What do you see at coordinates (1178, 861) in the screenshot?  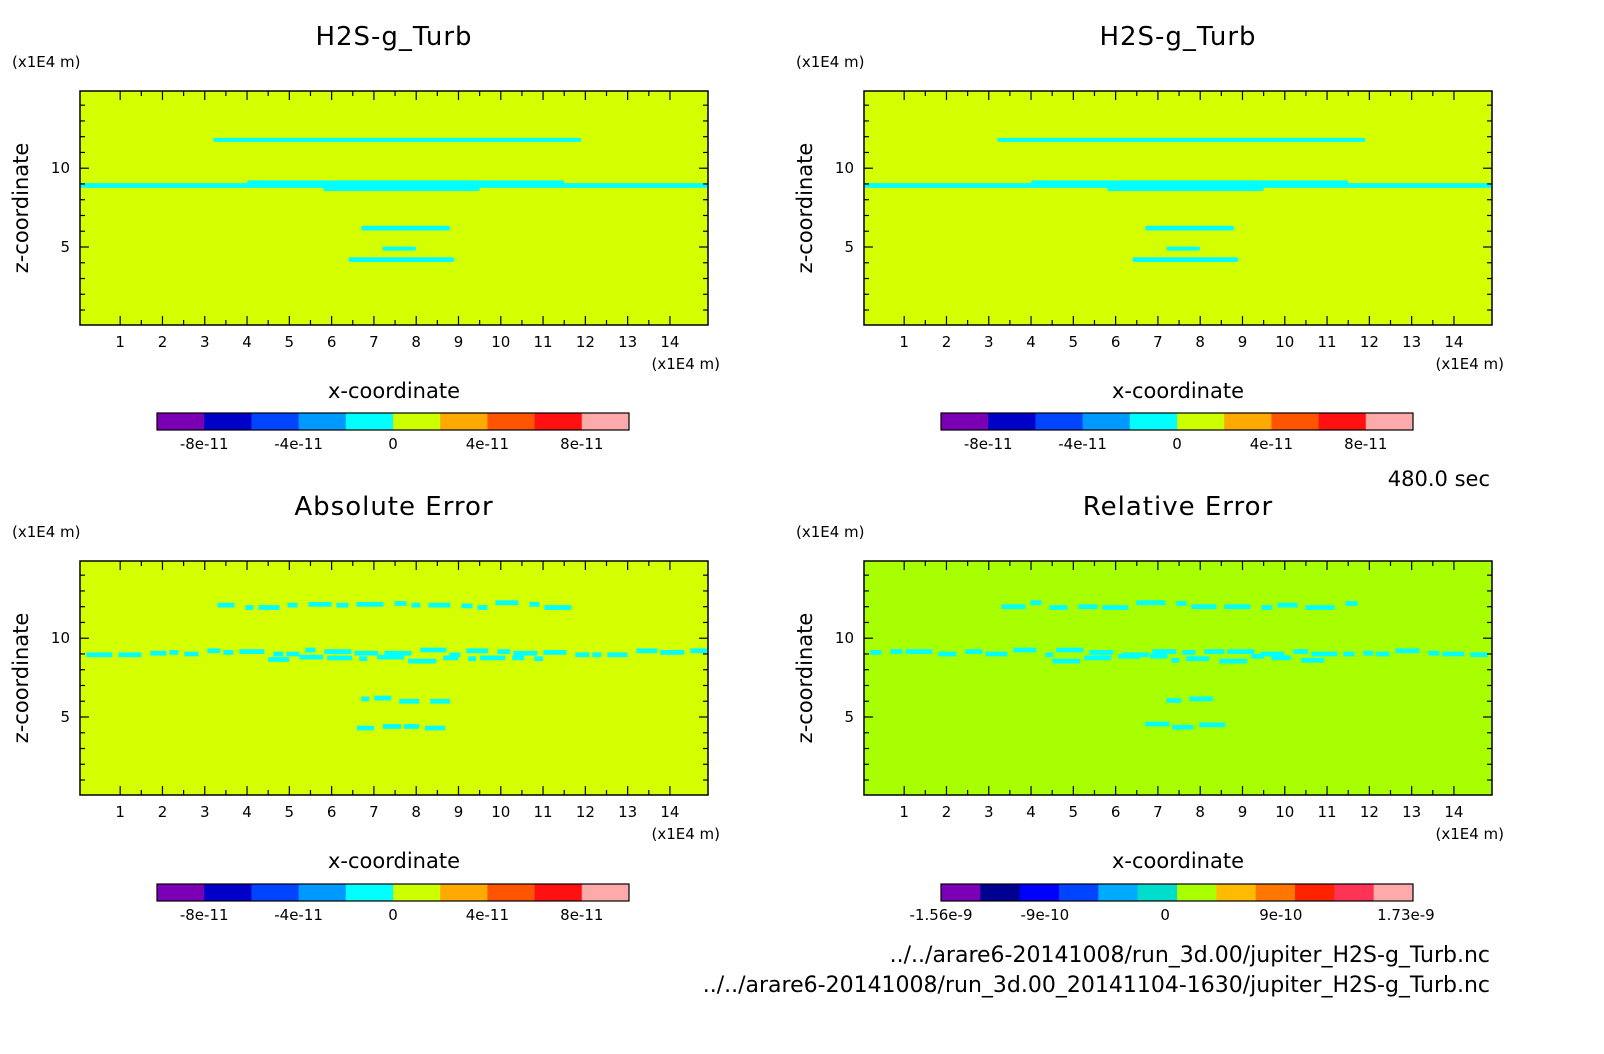 I see `x-axis-title: x-coordinate` at bounding box center [1178, 861].